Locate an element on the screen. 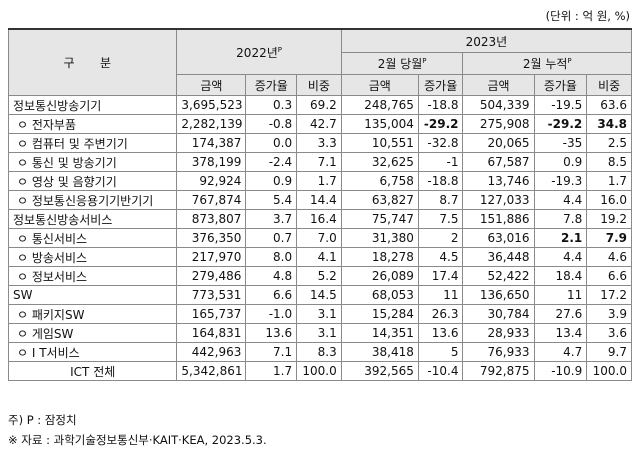 This screenshot has height=458, width=642. table-cell: 217,970 is located at coordinates (211, 257).